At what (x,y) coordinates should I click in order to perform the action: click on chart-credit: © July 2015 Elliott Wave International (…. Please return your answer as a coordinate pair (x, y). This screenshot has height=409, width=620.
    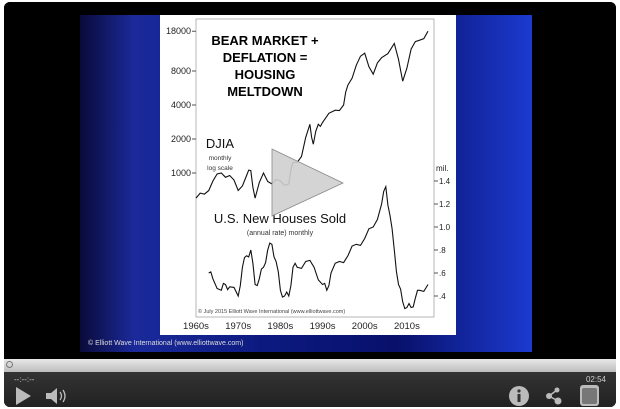
    Looking at the image, I should click on (271, 311).